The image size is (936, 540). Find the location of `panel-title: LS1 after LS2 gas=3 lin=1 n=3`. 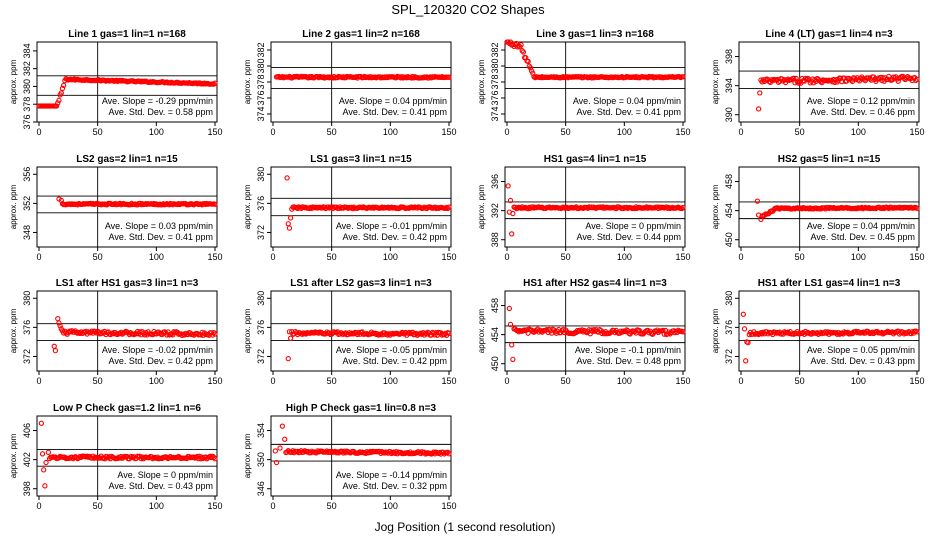

panel-title: LS1 after LS2 gas=3 lin=1 n=3 is located at coordinates (361, 283).